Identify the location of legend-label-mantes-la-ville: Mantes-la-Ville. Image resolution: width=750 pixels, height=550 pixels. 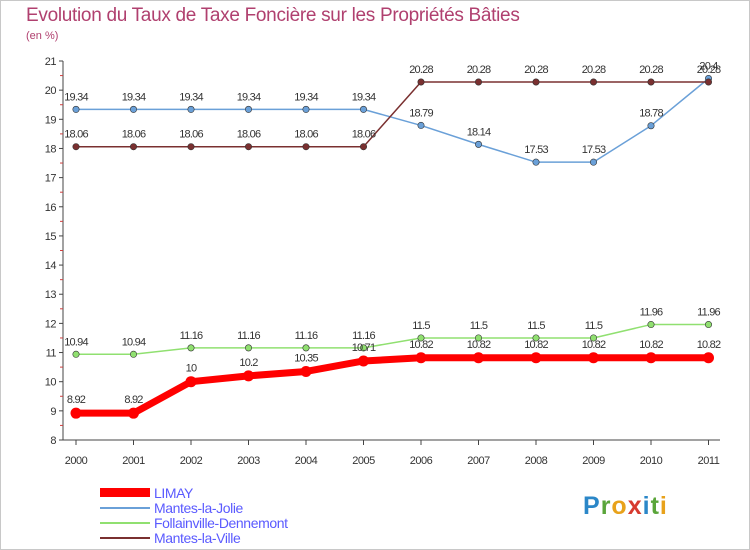
(197, 537).